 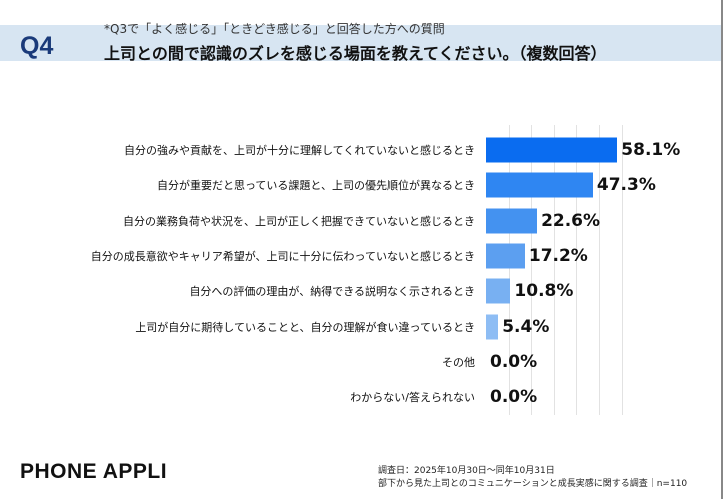 I want to click on category-label: その他, so click(x=458, y=362).